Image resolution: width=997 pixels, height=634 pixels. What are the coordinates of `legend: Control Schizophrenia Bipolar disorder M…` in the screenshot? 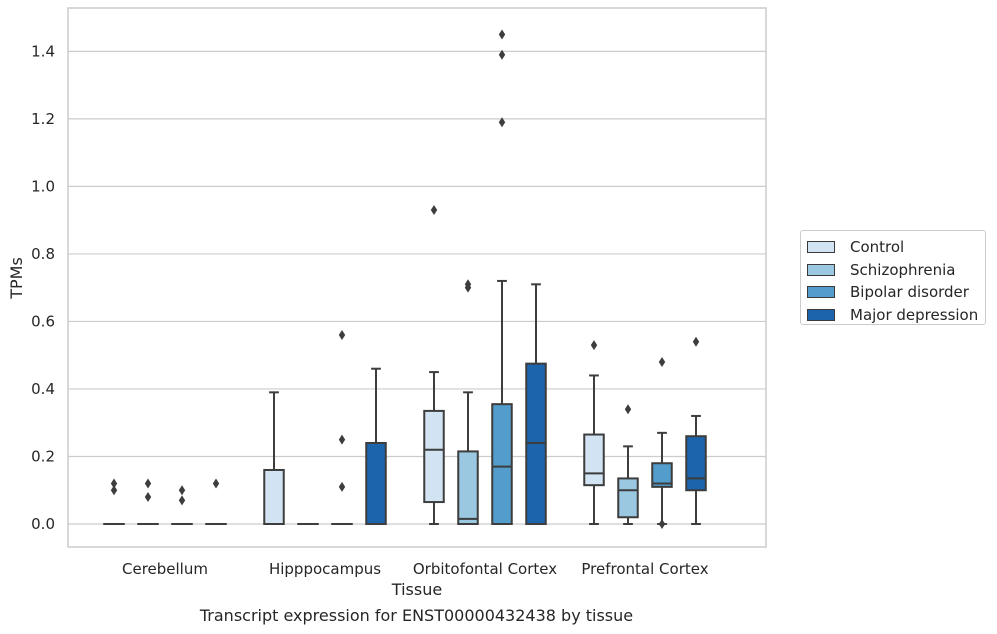 It's located at (893, 277).